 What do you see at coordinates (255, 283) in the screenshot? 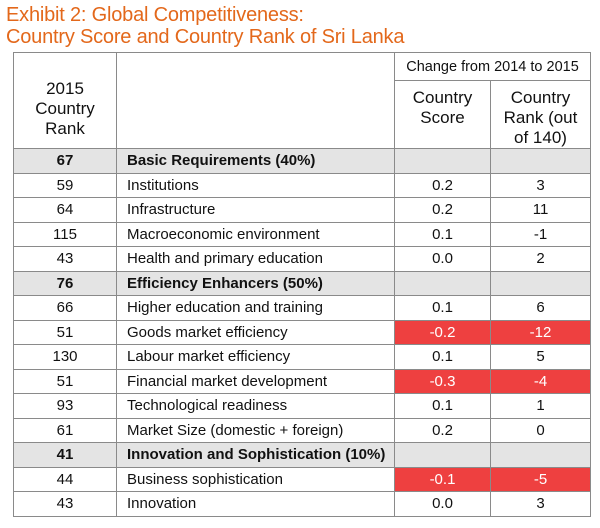
I see `indicator-cell: Efficiency Enhancers (50%)` at bounding box center [255, 283].